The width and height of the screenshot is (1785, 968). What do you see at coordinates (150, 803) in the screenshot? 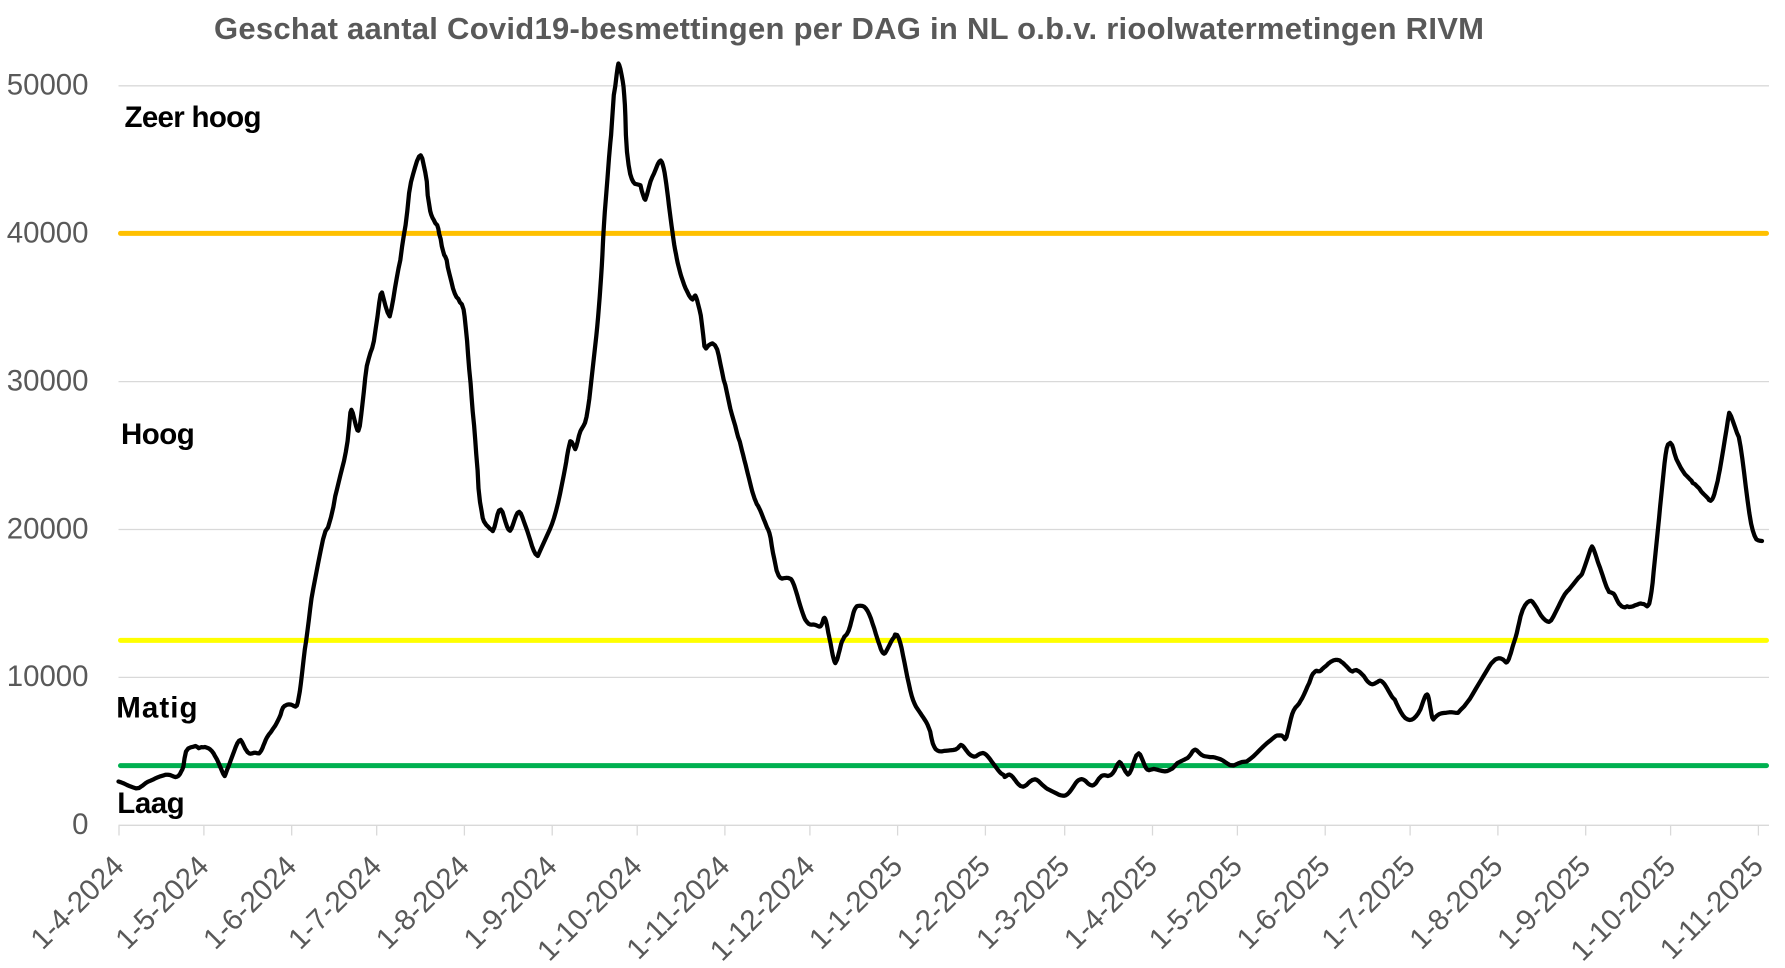
I see `svg-text: Laag` at bounding box center [150, 803].